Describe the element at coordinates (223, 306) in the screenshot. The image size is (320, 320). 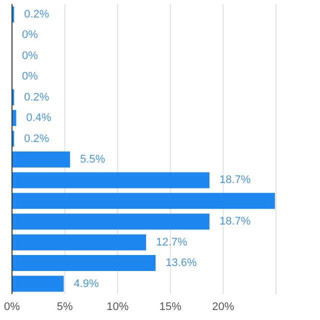
I see `x-tick-label: 20%` at that location.